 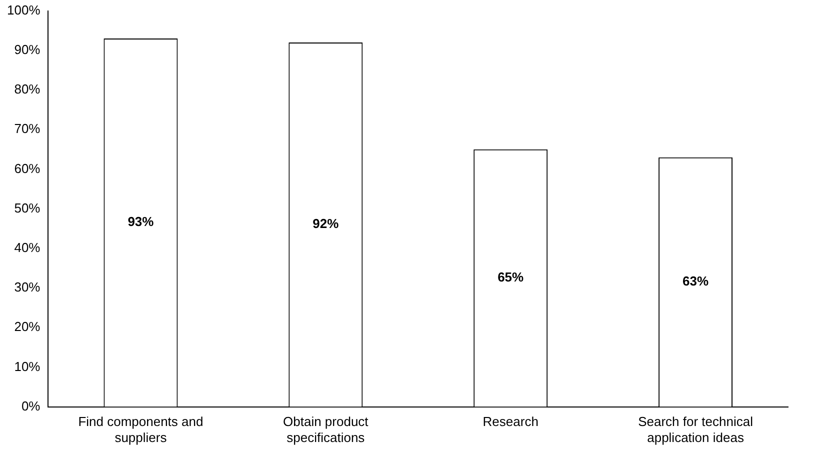 I want to click on y-tick-label: 100%, so click(x=24, y=10).